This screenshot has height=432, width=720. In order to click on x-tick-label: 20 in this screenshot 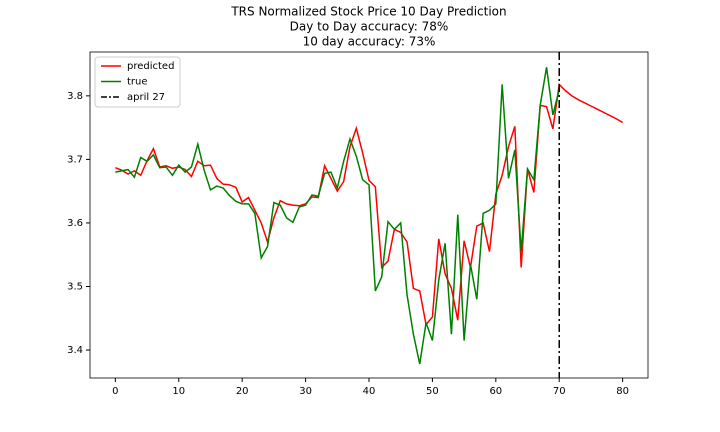, I will do `click(242, 391)`.